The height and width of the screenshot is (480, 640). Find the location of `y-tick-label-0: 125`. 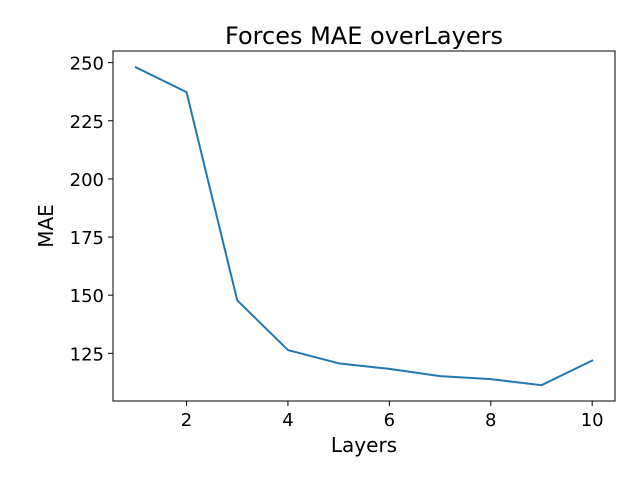

y-tick-label-0: 125 is located at coordinates (87, 354).